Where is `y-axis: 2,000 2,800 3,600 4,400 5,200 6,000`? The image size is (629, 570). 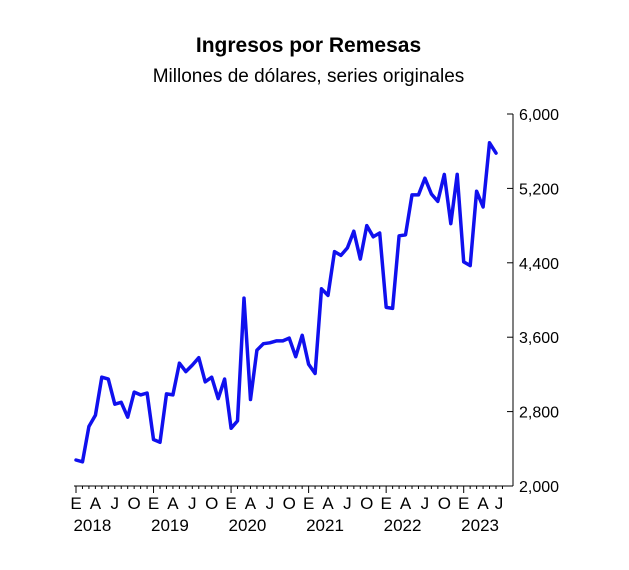
y-axis: 2,000 2,800 3,600 4,400 5,200 6,000 is located at coordinates (533, 301).